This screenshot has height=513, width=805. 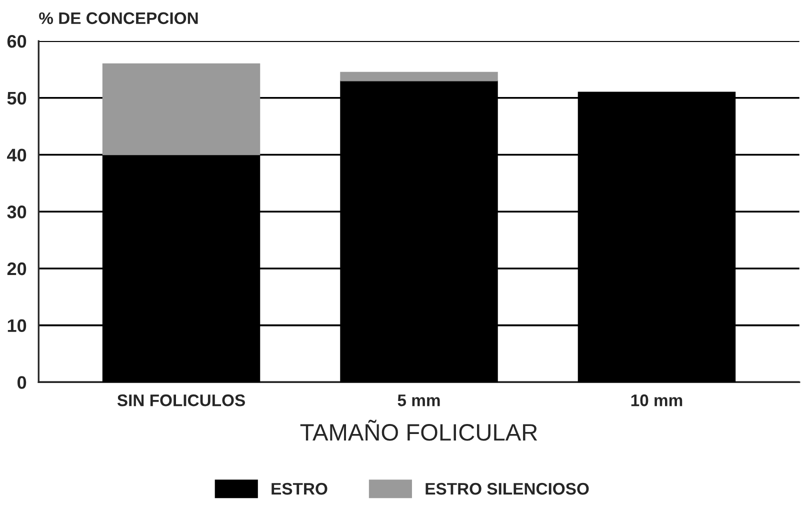 What do you see at coordinates (16, 269) in the screenshot?
I see `y-tick-label: 20` at bounding box center [16, 269].